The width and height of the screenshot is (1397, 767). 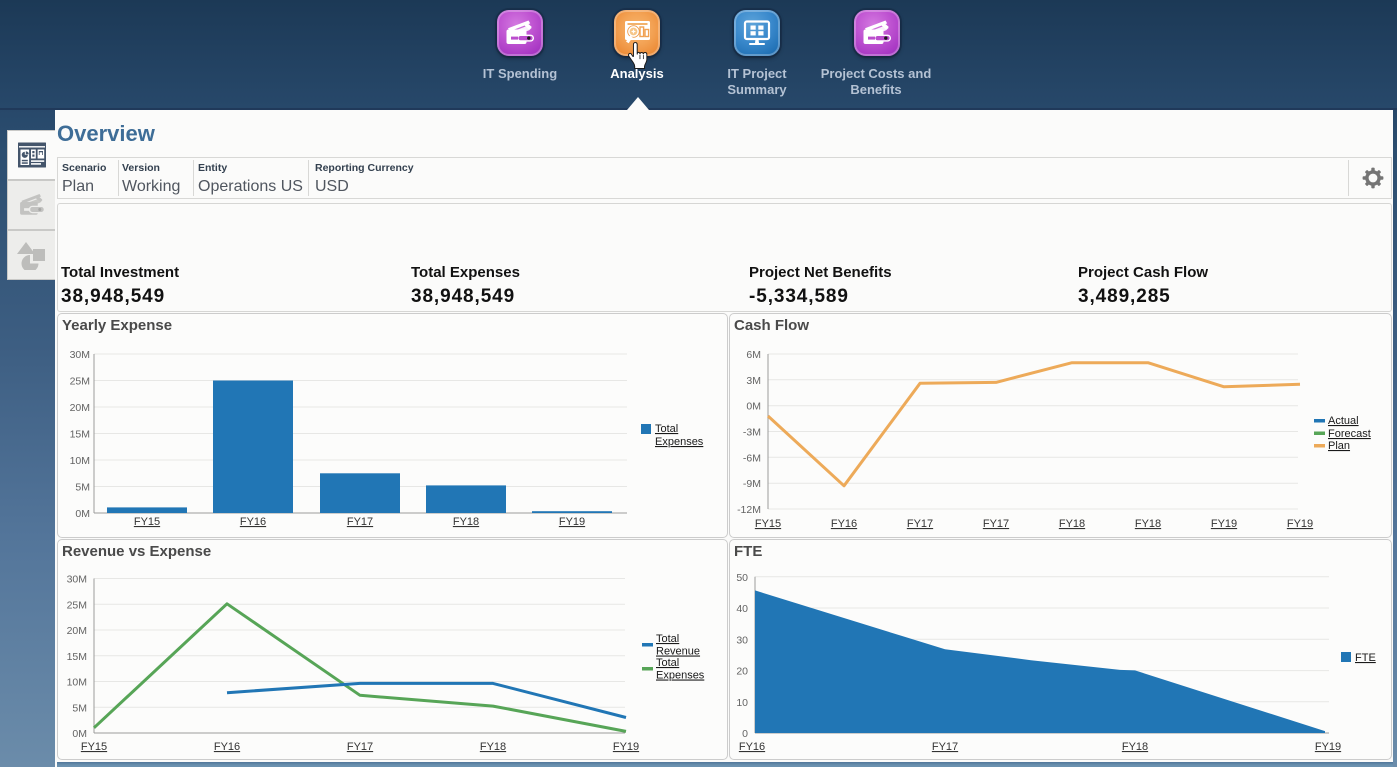 I want to click on svg-text: -9M, so click(x=752, y=484).